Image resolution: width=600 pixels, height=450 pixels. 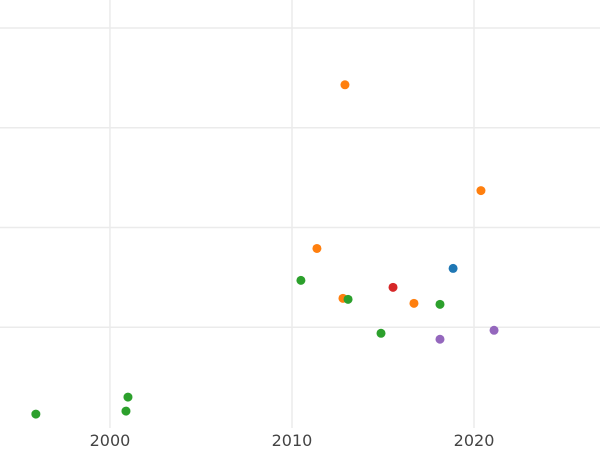 I want to click on x-tick-label: 2000, so click(x=110, y=440).